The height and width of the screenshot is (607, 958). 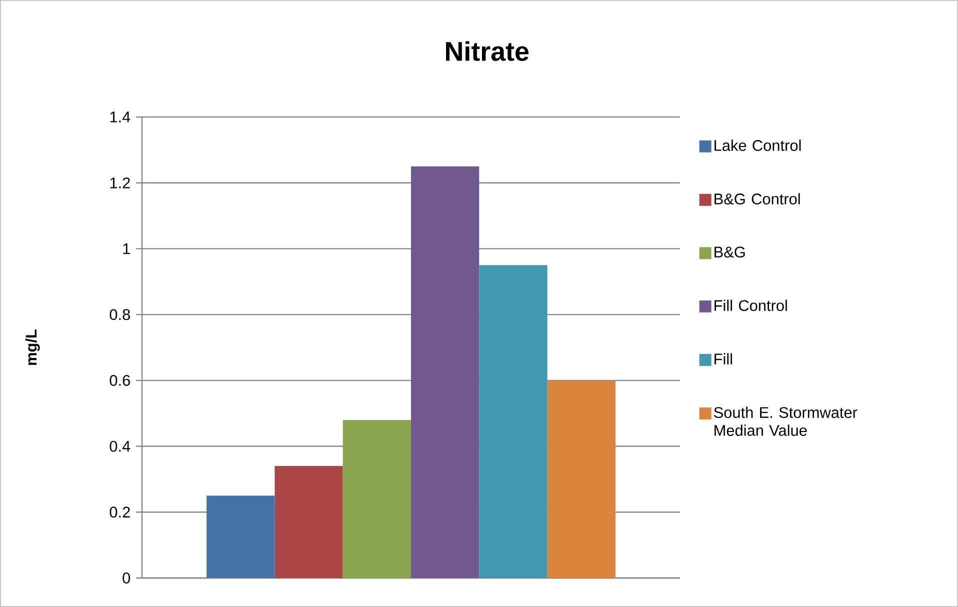 What do you see at coordinates (757, 145) in the screenshot?
I see `legend-label: Lake Control` at bounding box center [757, 145].